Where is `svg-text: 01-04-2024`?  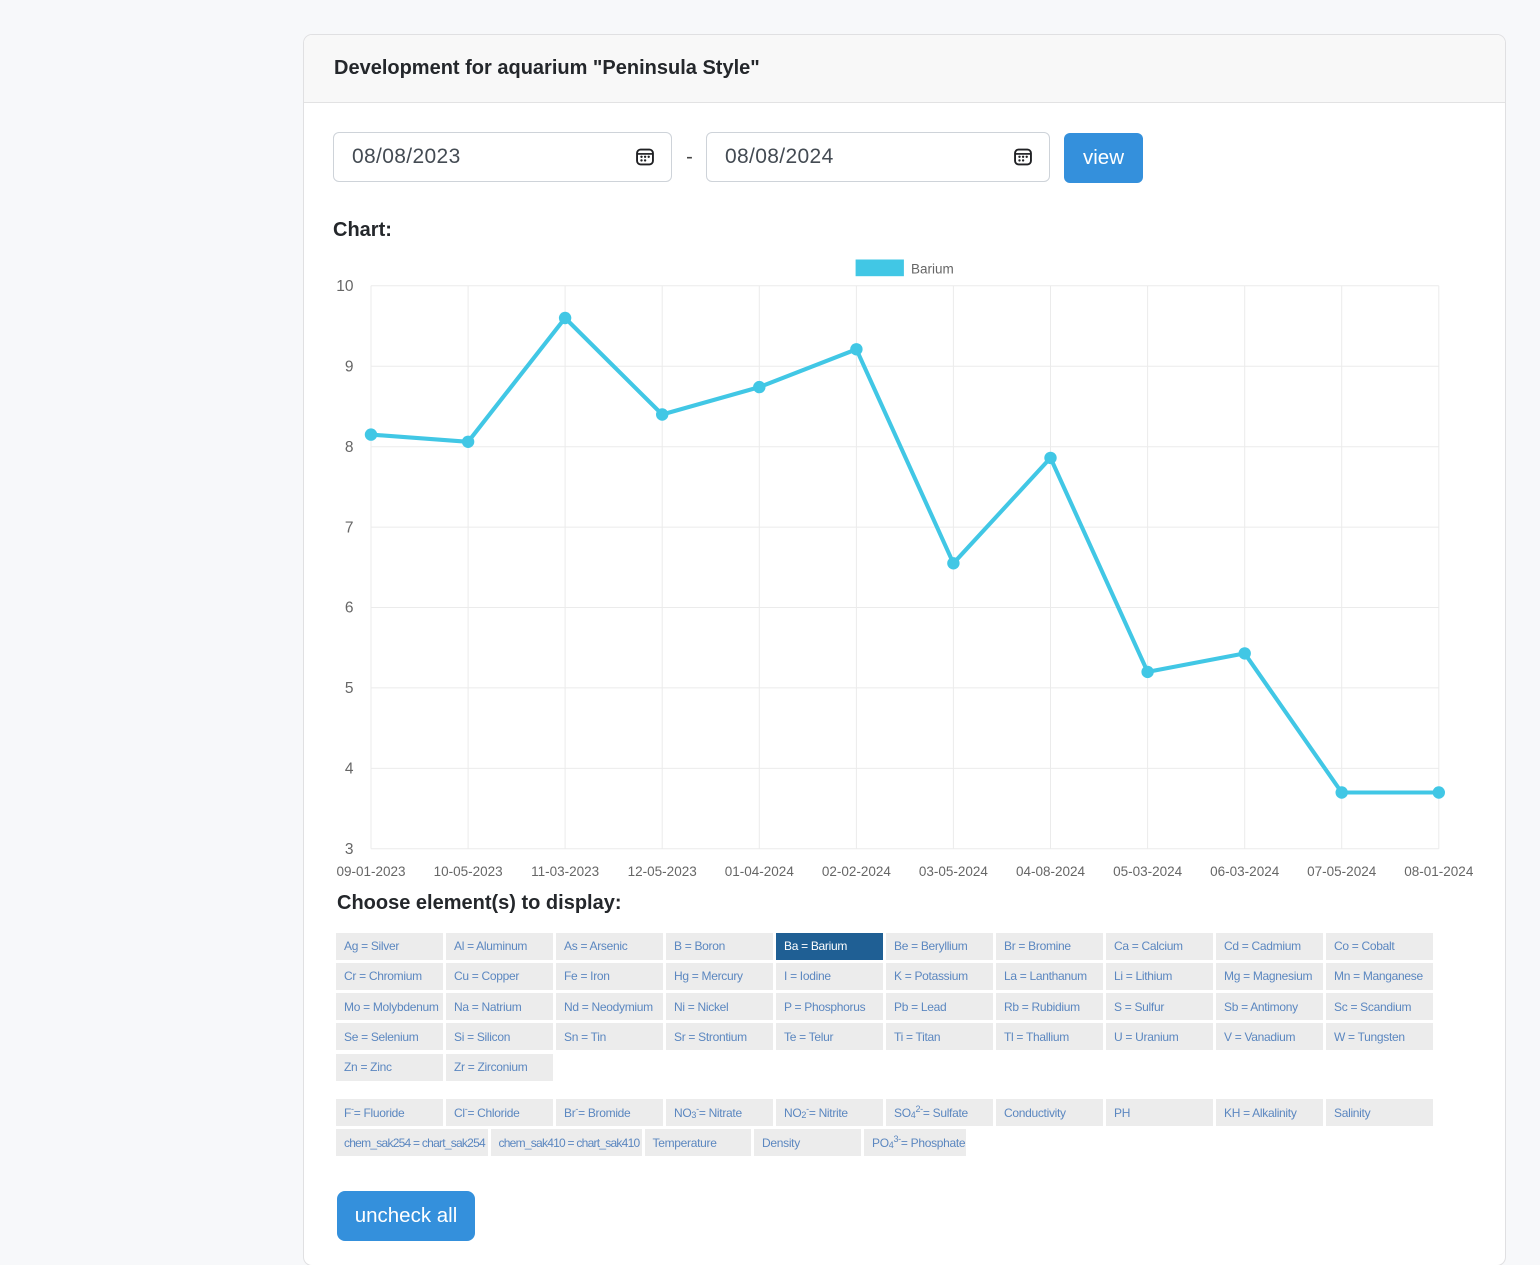
svg-text: 01-04-2024 is located at coordinates (760, 871).